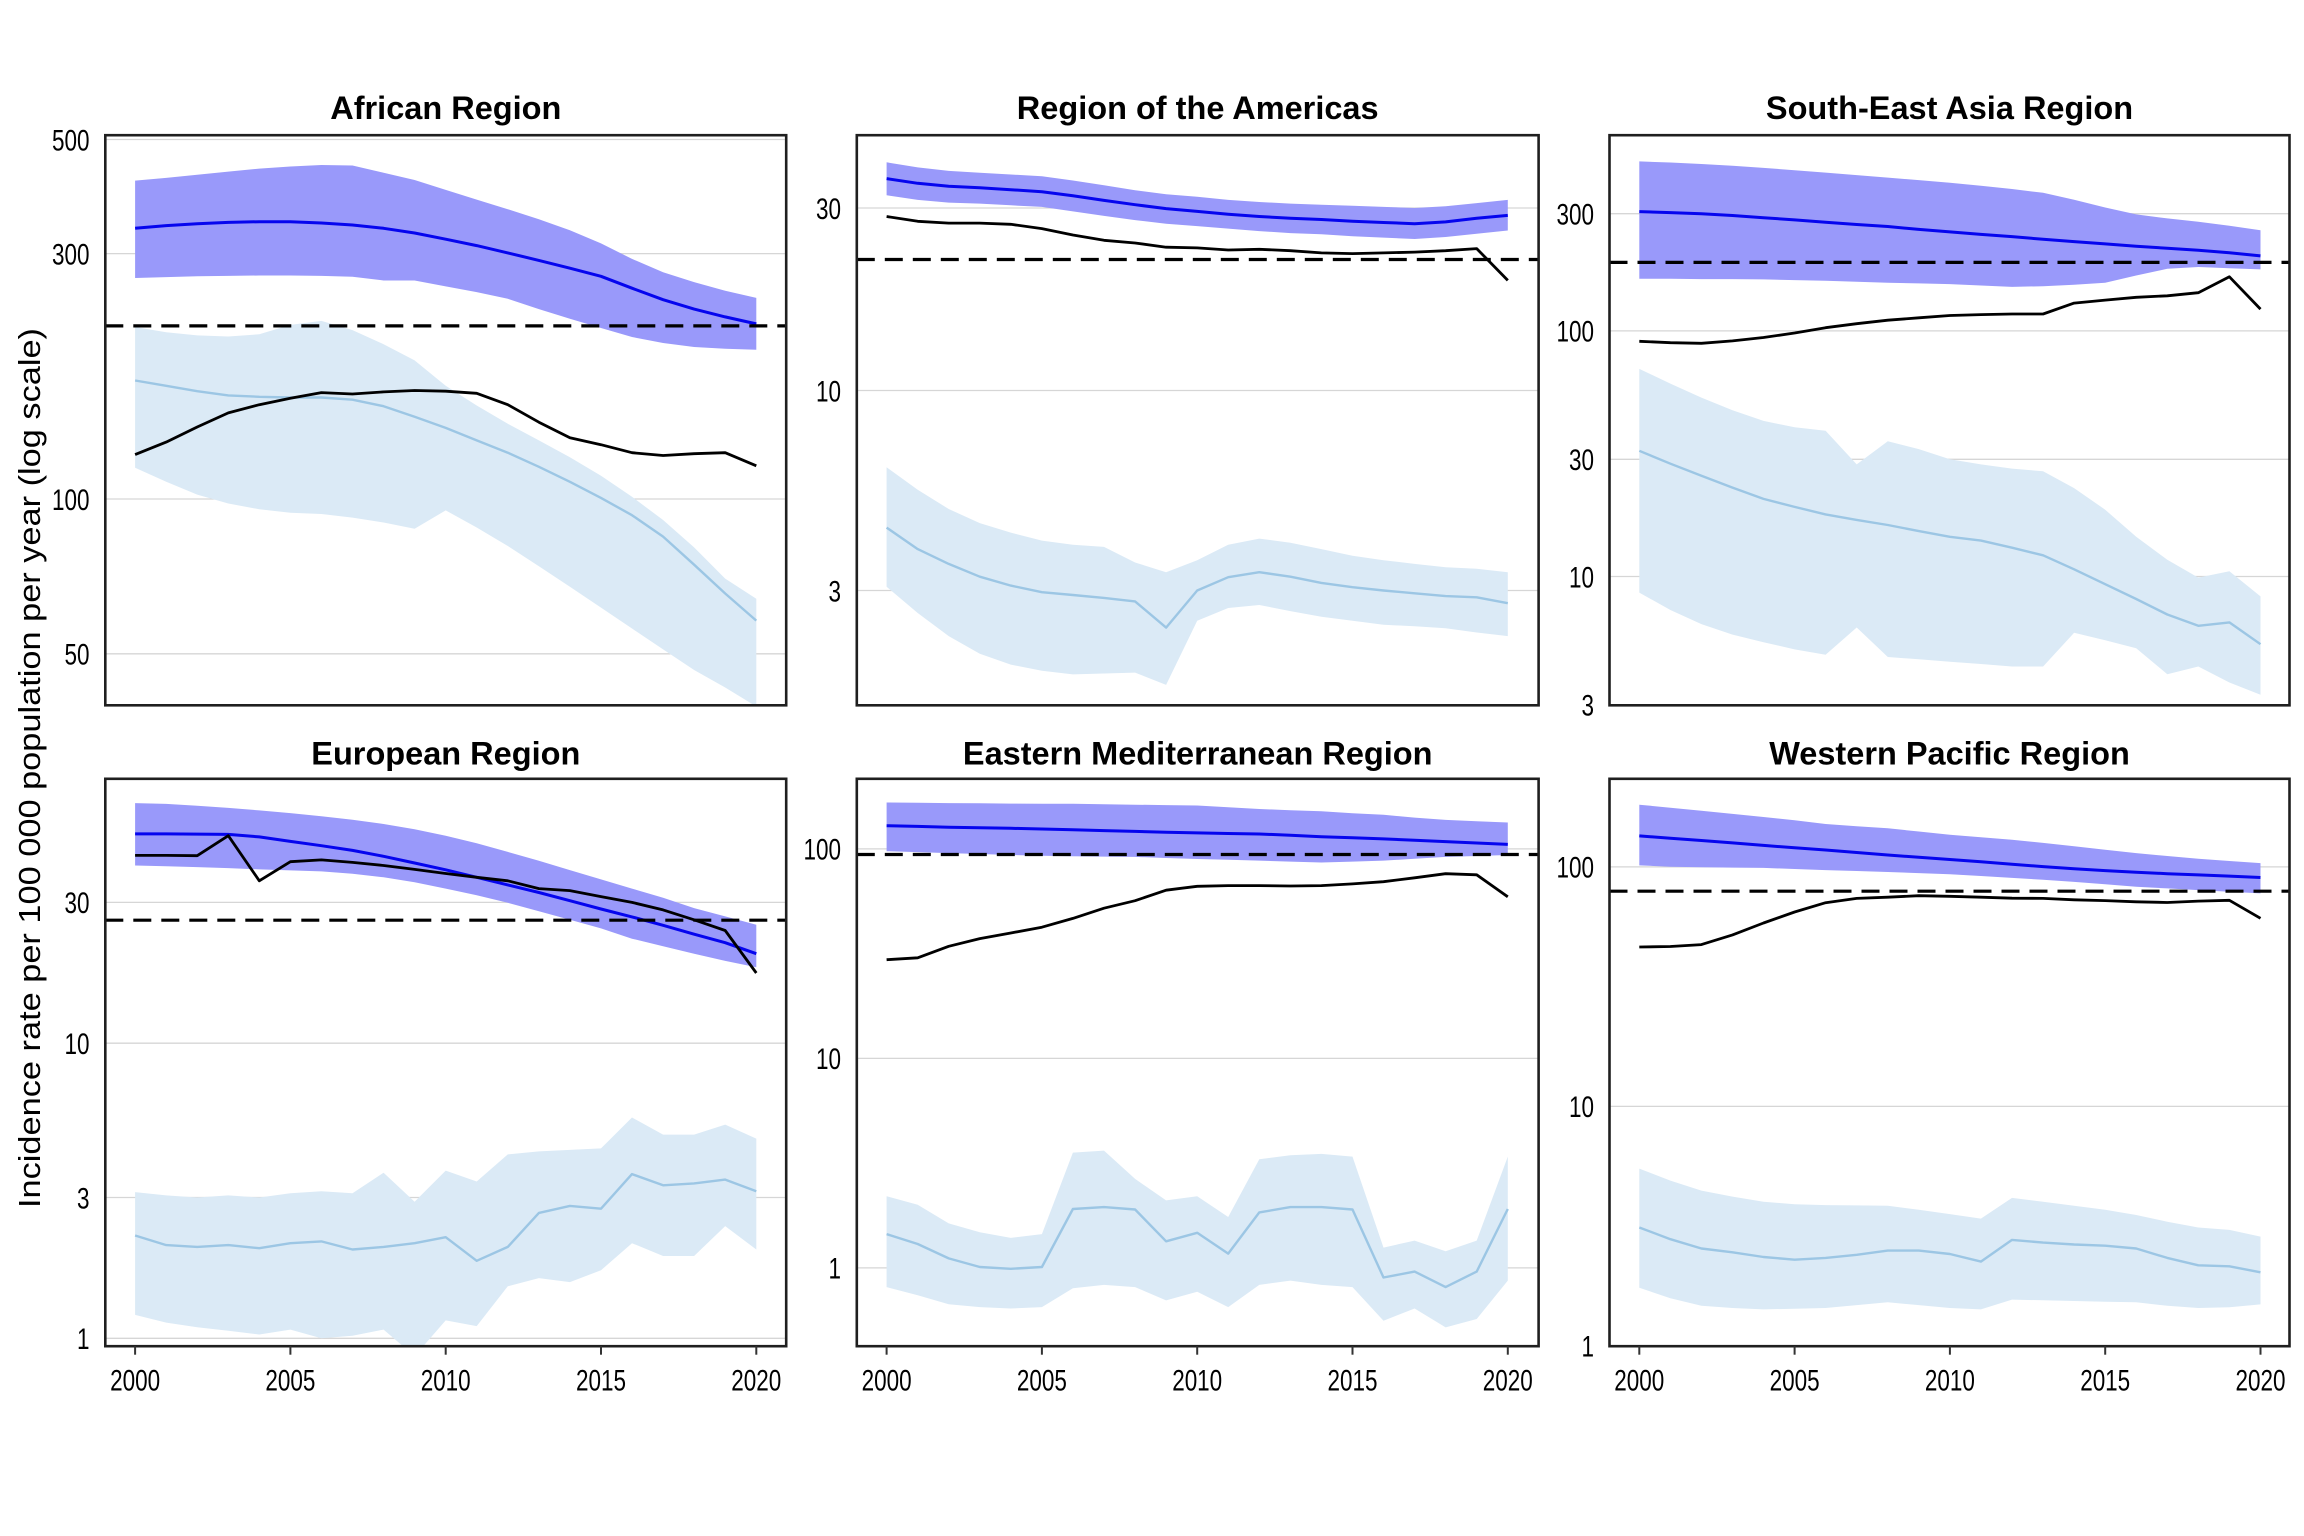 This screenshot has height=1536, width=2304. What do you see at coordinates (1949, 108) in the screenshot?
I see `svg-text: South-East Asia Region` at bounding box center [1949, 108].